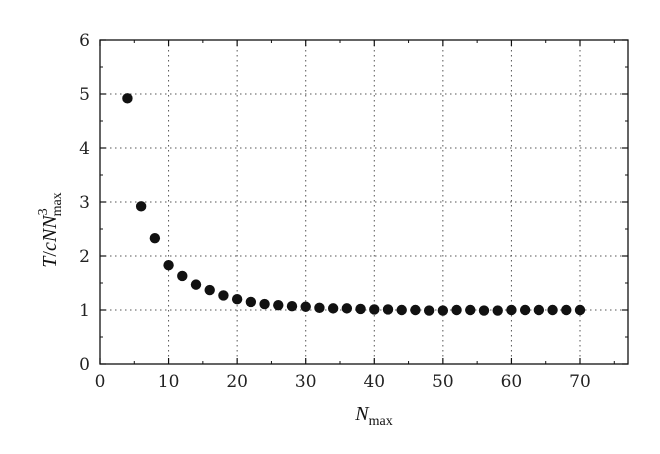 This screenshot has height=454, width=660. Describe the element at coordinates (374, 382) in the screenshot. I see `x-tick-label: 40` at that location.